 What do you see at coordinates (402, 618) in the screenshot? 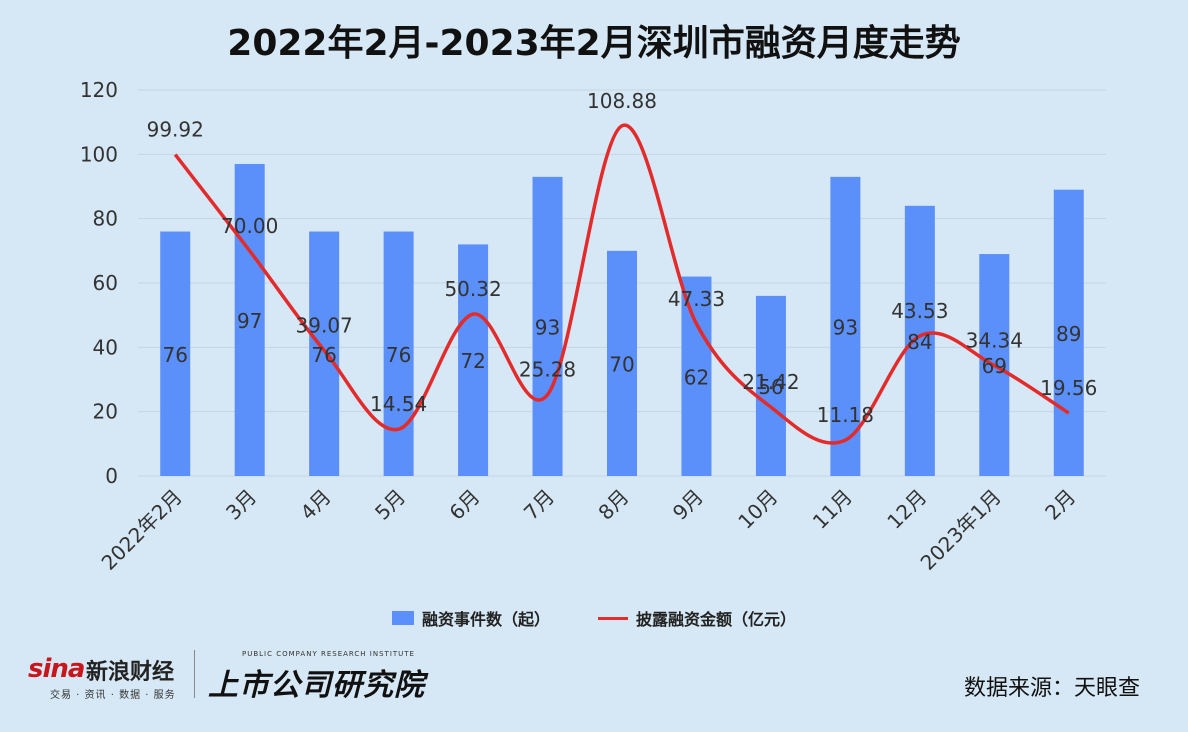
I see `legend-bar-swatch` at bounding box center [402, 618].